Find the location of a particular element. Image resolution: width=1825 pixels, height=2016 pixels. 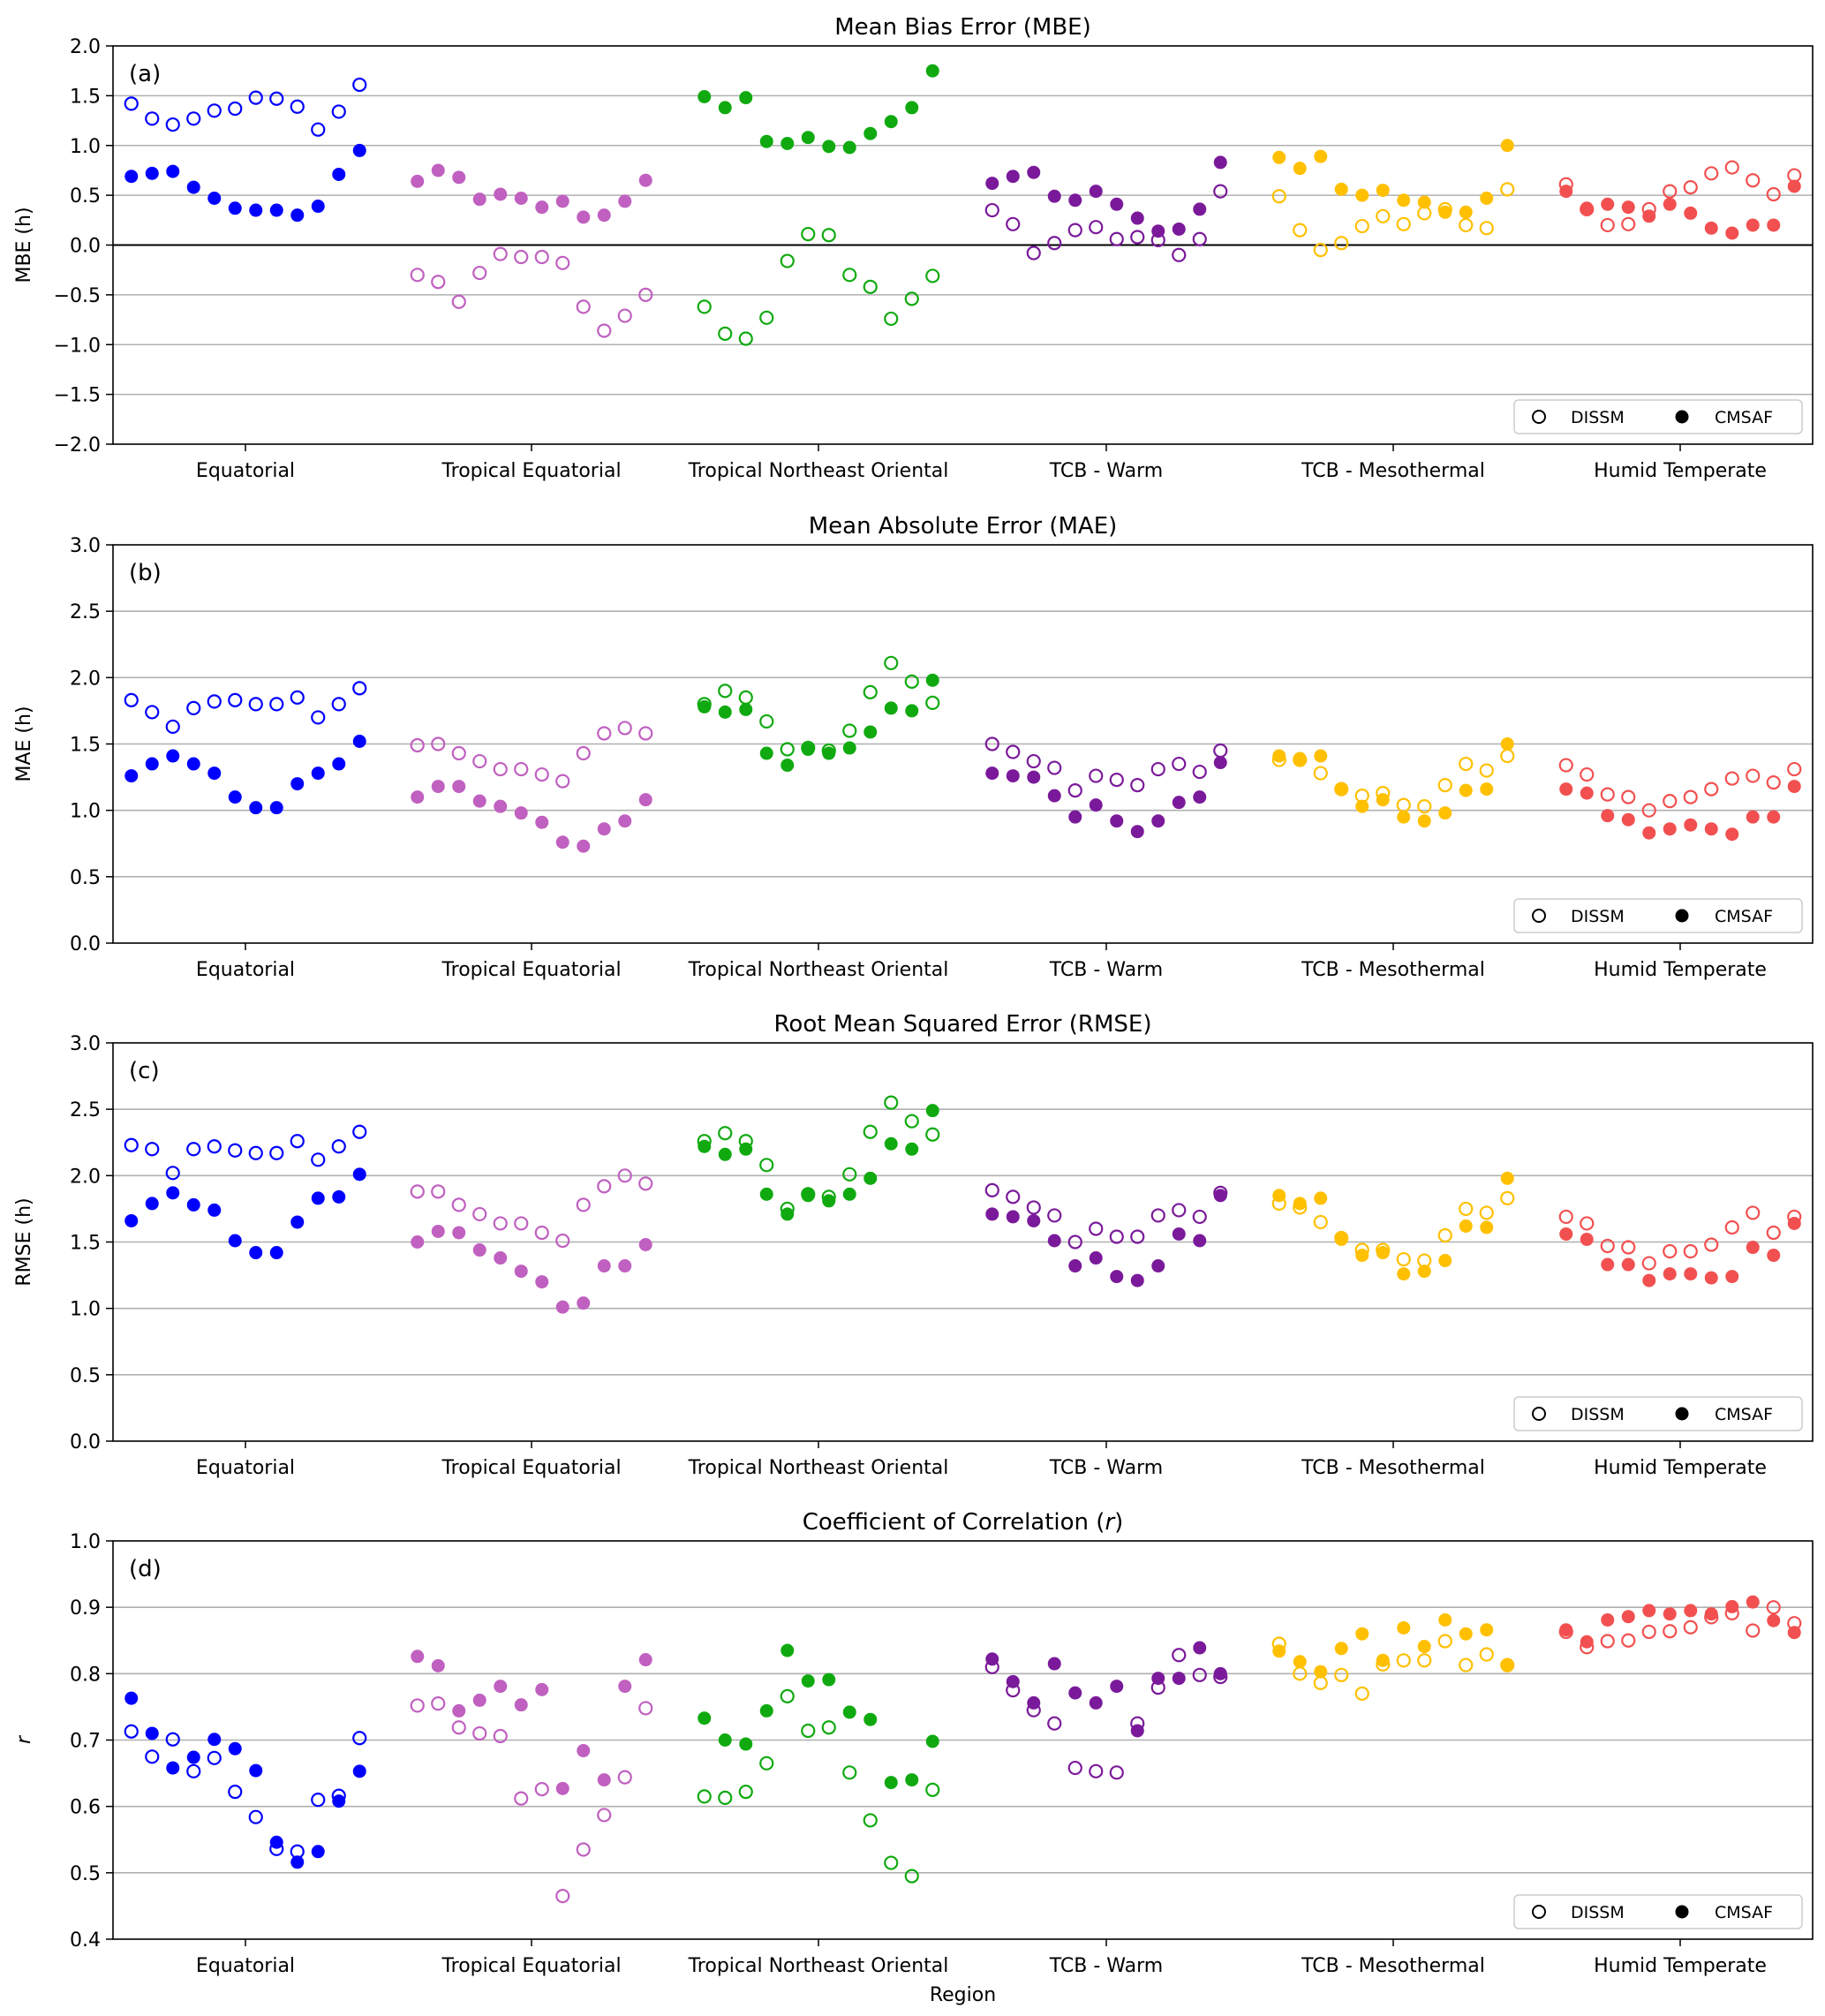

x-tick-label: Tropical Equatorial is located at coordinates (531, 471).